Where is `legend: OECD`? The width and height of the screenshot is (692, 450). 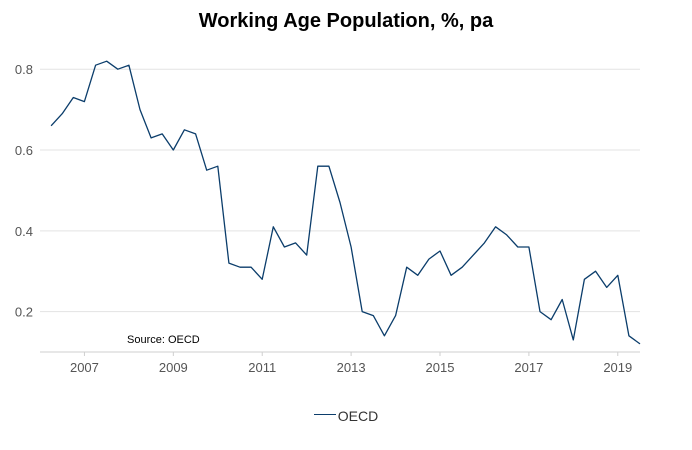 legend: OECD is located at coordinates (346, 416).